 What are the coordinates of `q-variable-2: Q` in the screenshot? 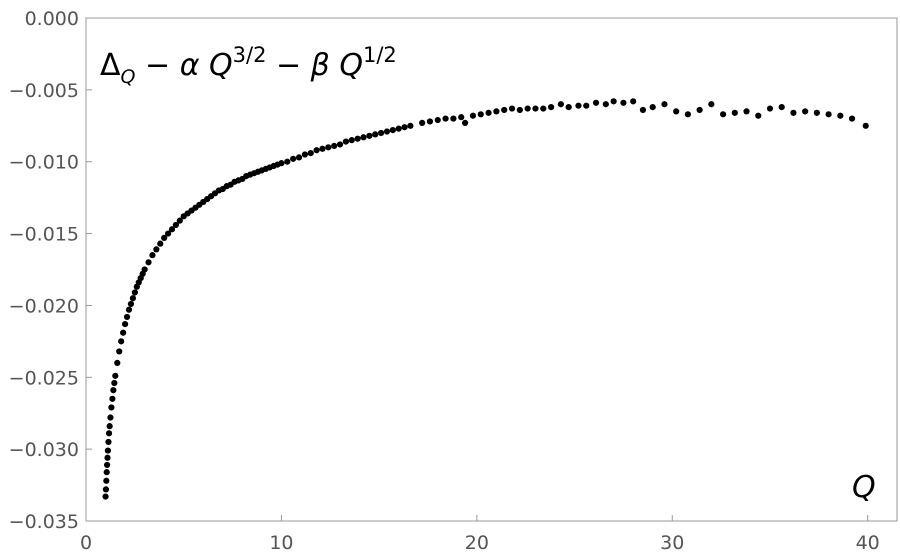 It's located at (346, 65).